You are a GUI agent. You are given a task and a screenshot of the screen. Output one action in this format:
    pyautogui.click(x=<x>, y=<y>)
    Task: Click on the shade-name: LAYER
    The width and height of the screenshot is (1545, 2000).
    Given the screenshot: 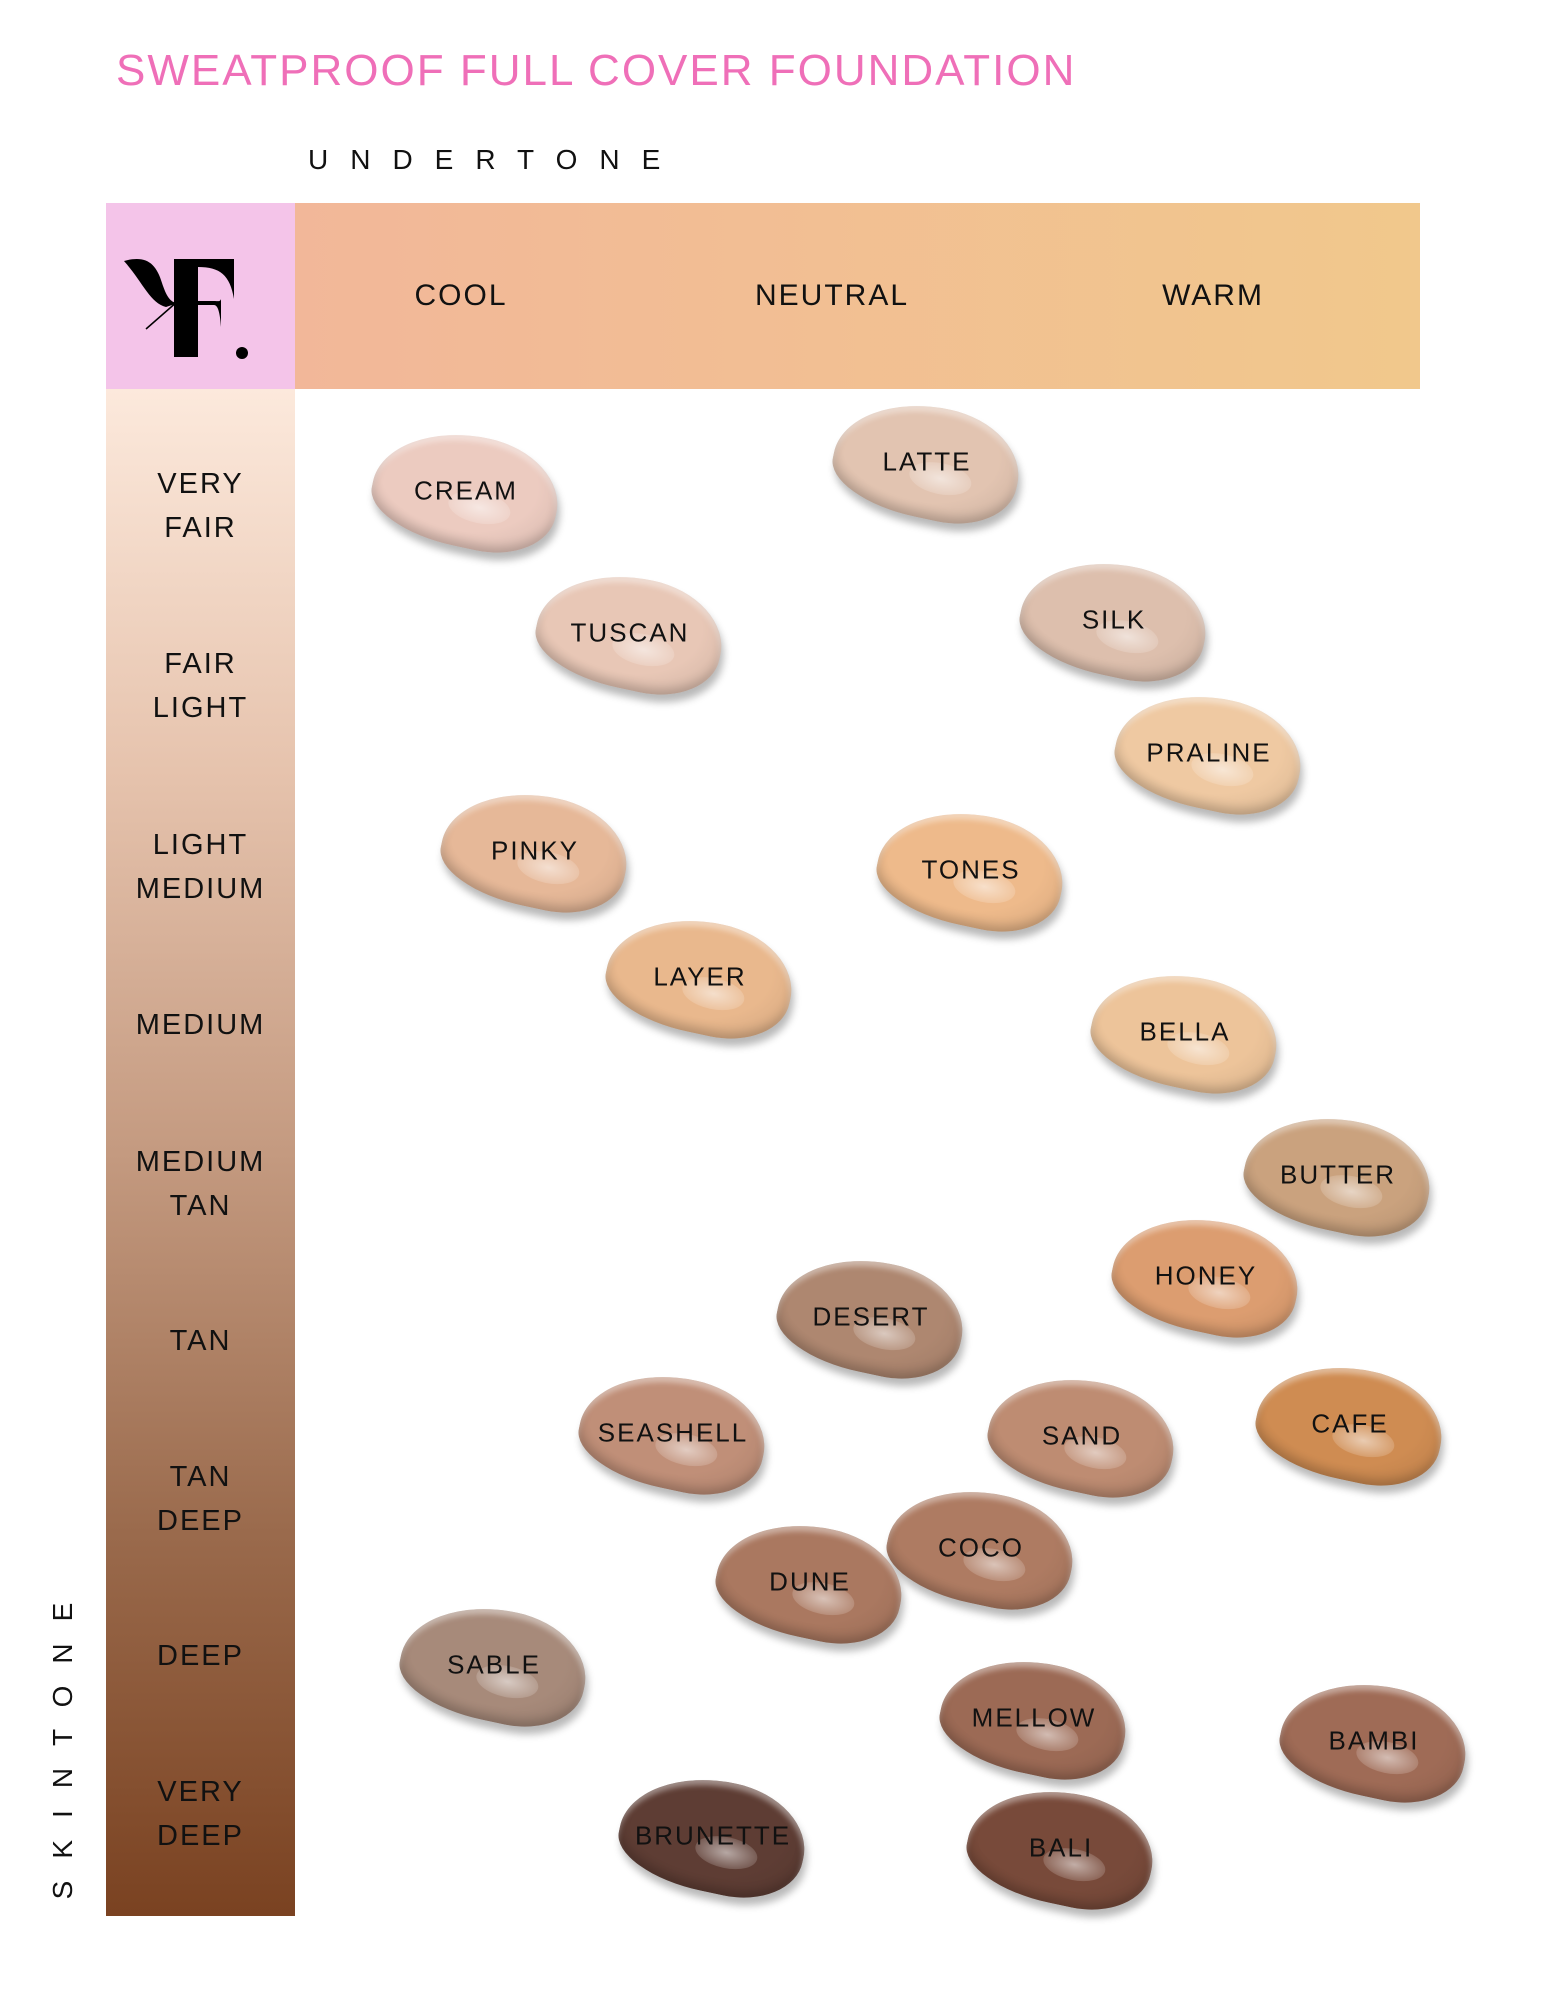 What is the action you would take?
    pyautogui.click(x=700, y=976)
    